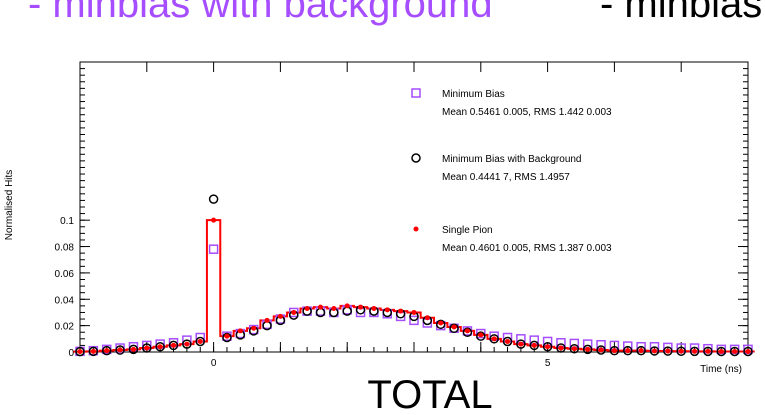 The height and width of the screenshot is (415, 765). I want to click on y-tick-label: 0.04, so click(65, 300).